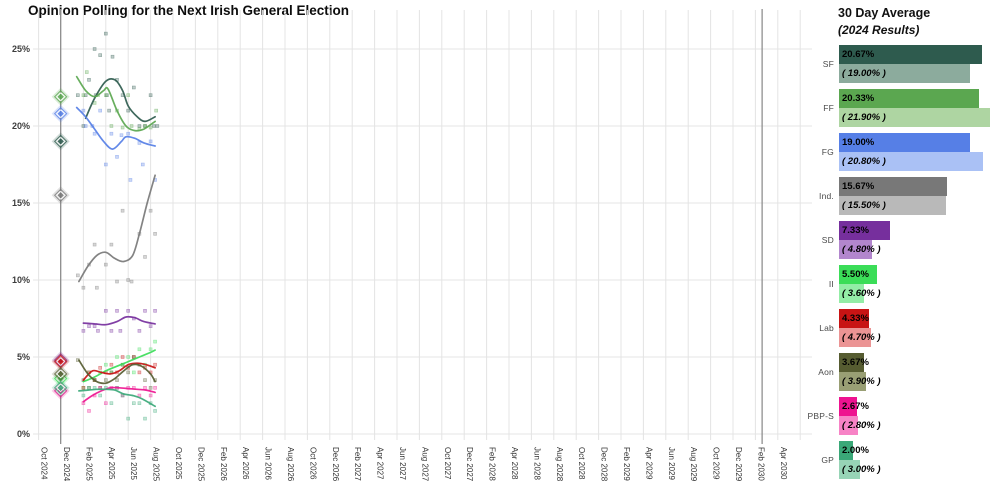 The height and width of the screenshot is (500, 1000). I want to click on result-bar-sf: ( 19.00% ), so click(905, 73).